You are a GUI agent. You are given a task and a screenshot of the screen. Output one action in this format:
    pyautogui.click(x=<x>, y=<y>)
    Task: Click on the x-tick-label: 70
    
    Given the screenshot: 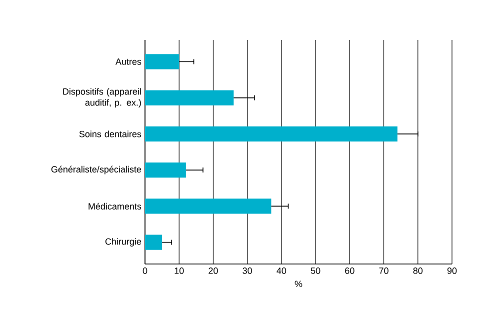 What is the action you would take?
    pyautogui.click(x=383, y=271)
    